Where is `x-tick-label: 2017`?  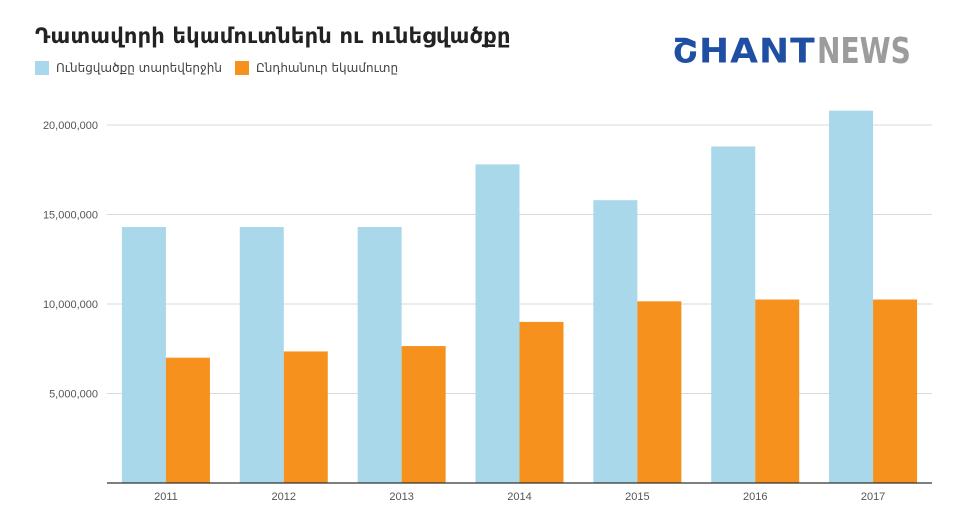
x-tick-label: 2017 is located at coordinates (873, 497).